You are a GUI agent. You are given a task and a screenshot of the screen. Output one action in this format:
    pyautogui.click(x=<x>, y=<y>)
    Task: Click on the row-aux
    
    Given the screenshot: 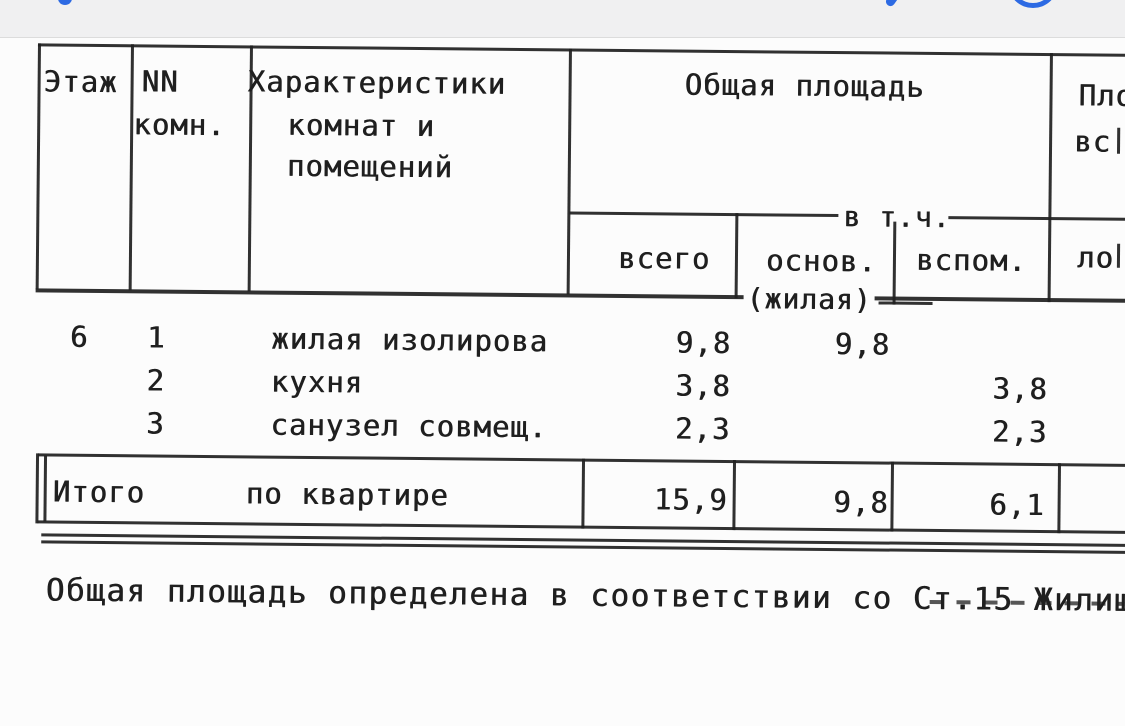 What is the action you would take?
    pyautogui.click(x=992, y=329)
    